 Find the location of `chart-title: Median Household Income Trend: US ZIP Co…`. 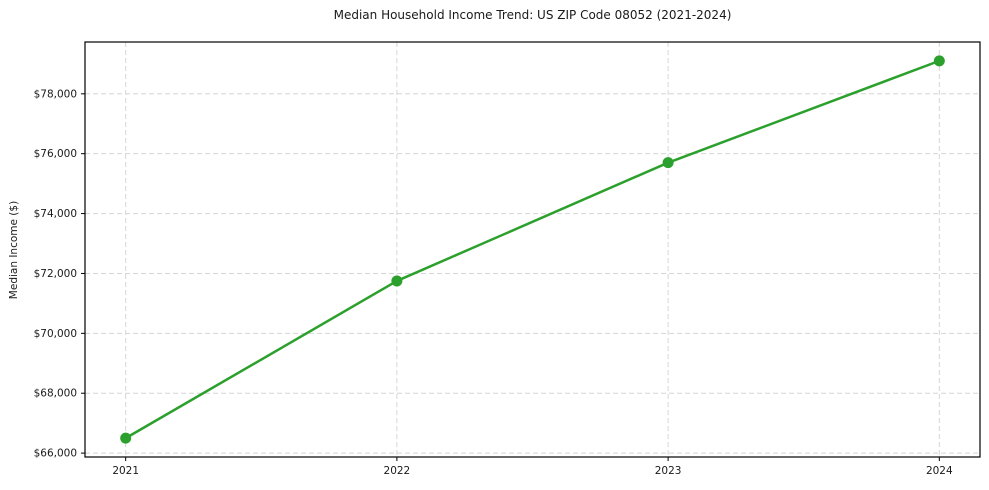

chart-title: Median Household Income Trend: US ZIP Co… is located at coordinates (532, 15).